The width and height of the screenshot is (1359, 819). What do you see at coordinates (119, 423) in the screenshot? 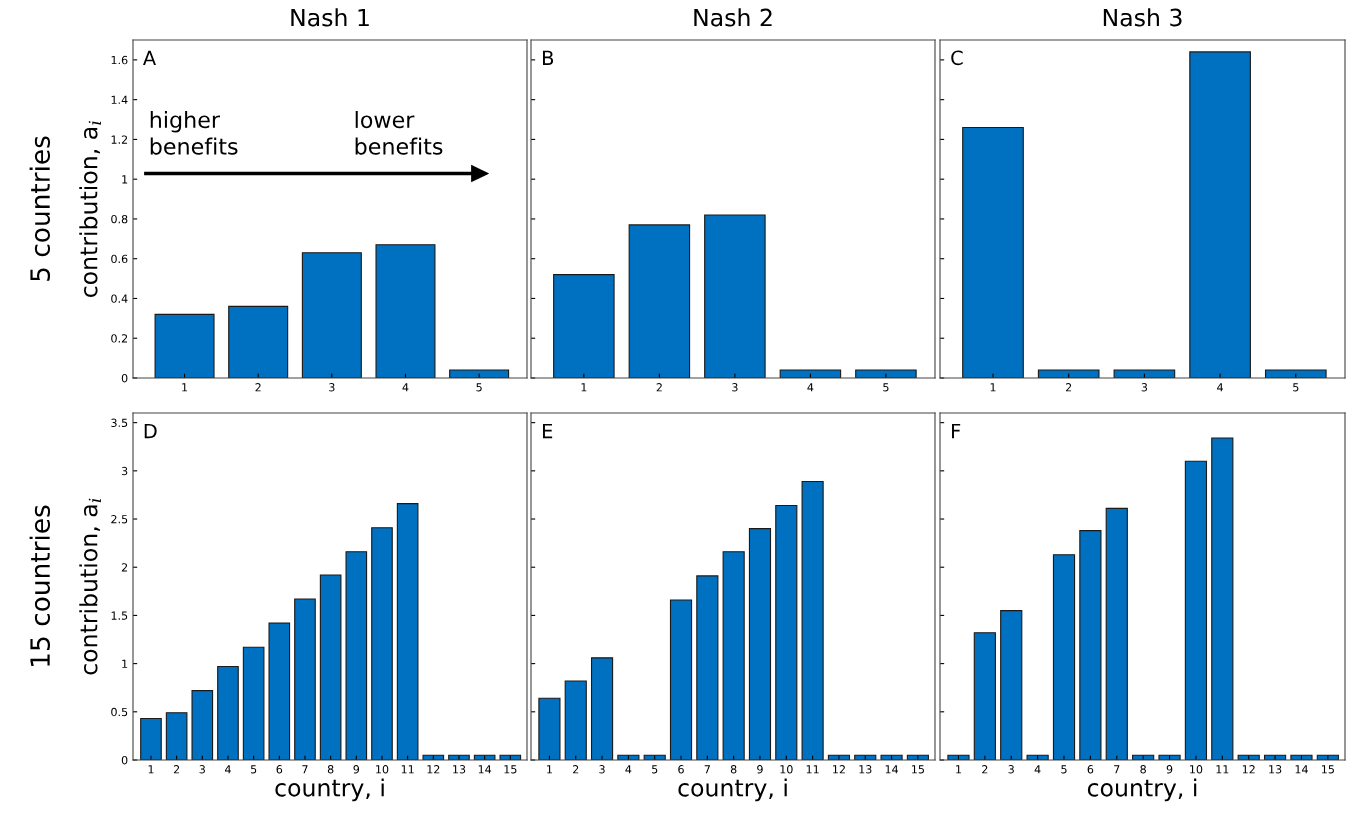
I see `y-tick-label: 3.5` at bounding box center [119, 423].